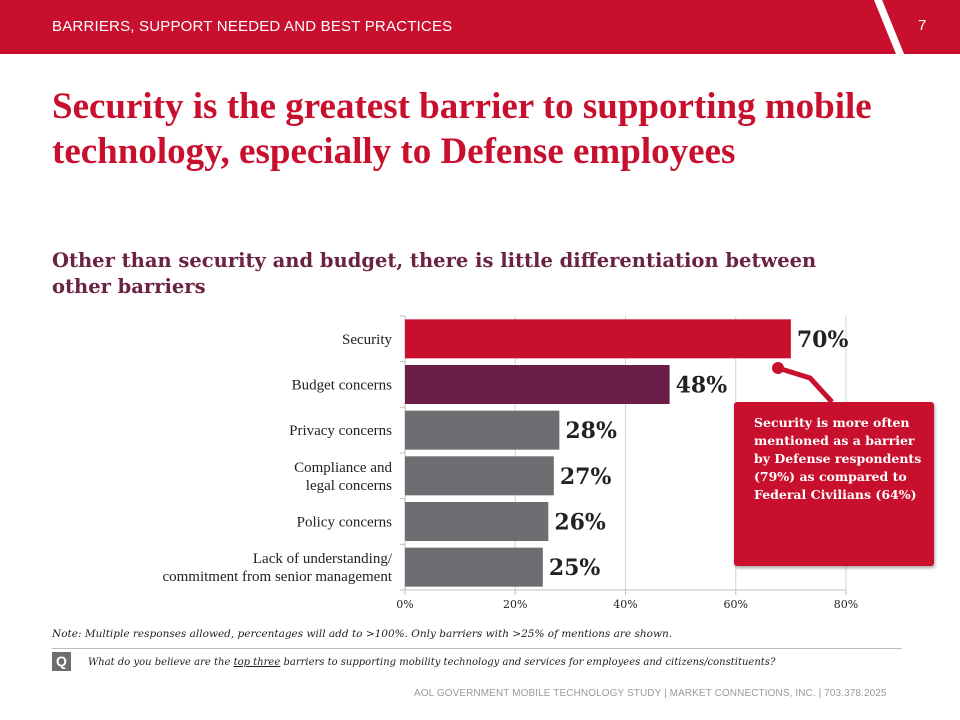  Describe the element at coordinates (342, 386) in the screenshot. I see `category-label: Budget concerns` at that location.